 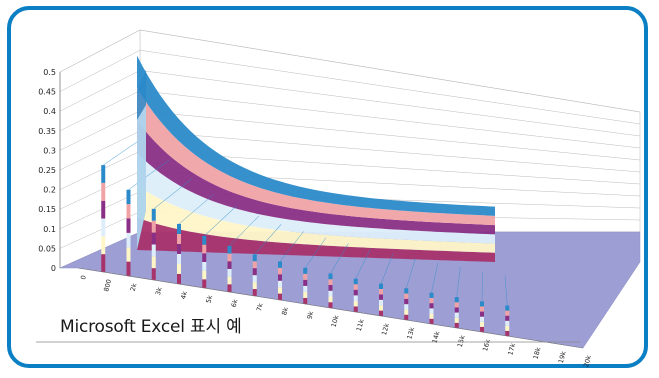 What do you see at coordinates (49, 190) in the screenshot?
I see `y-tick-label: 0.2` at bounding box center [49, 190].